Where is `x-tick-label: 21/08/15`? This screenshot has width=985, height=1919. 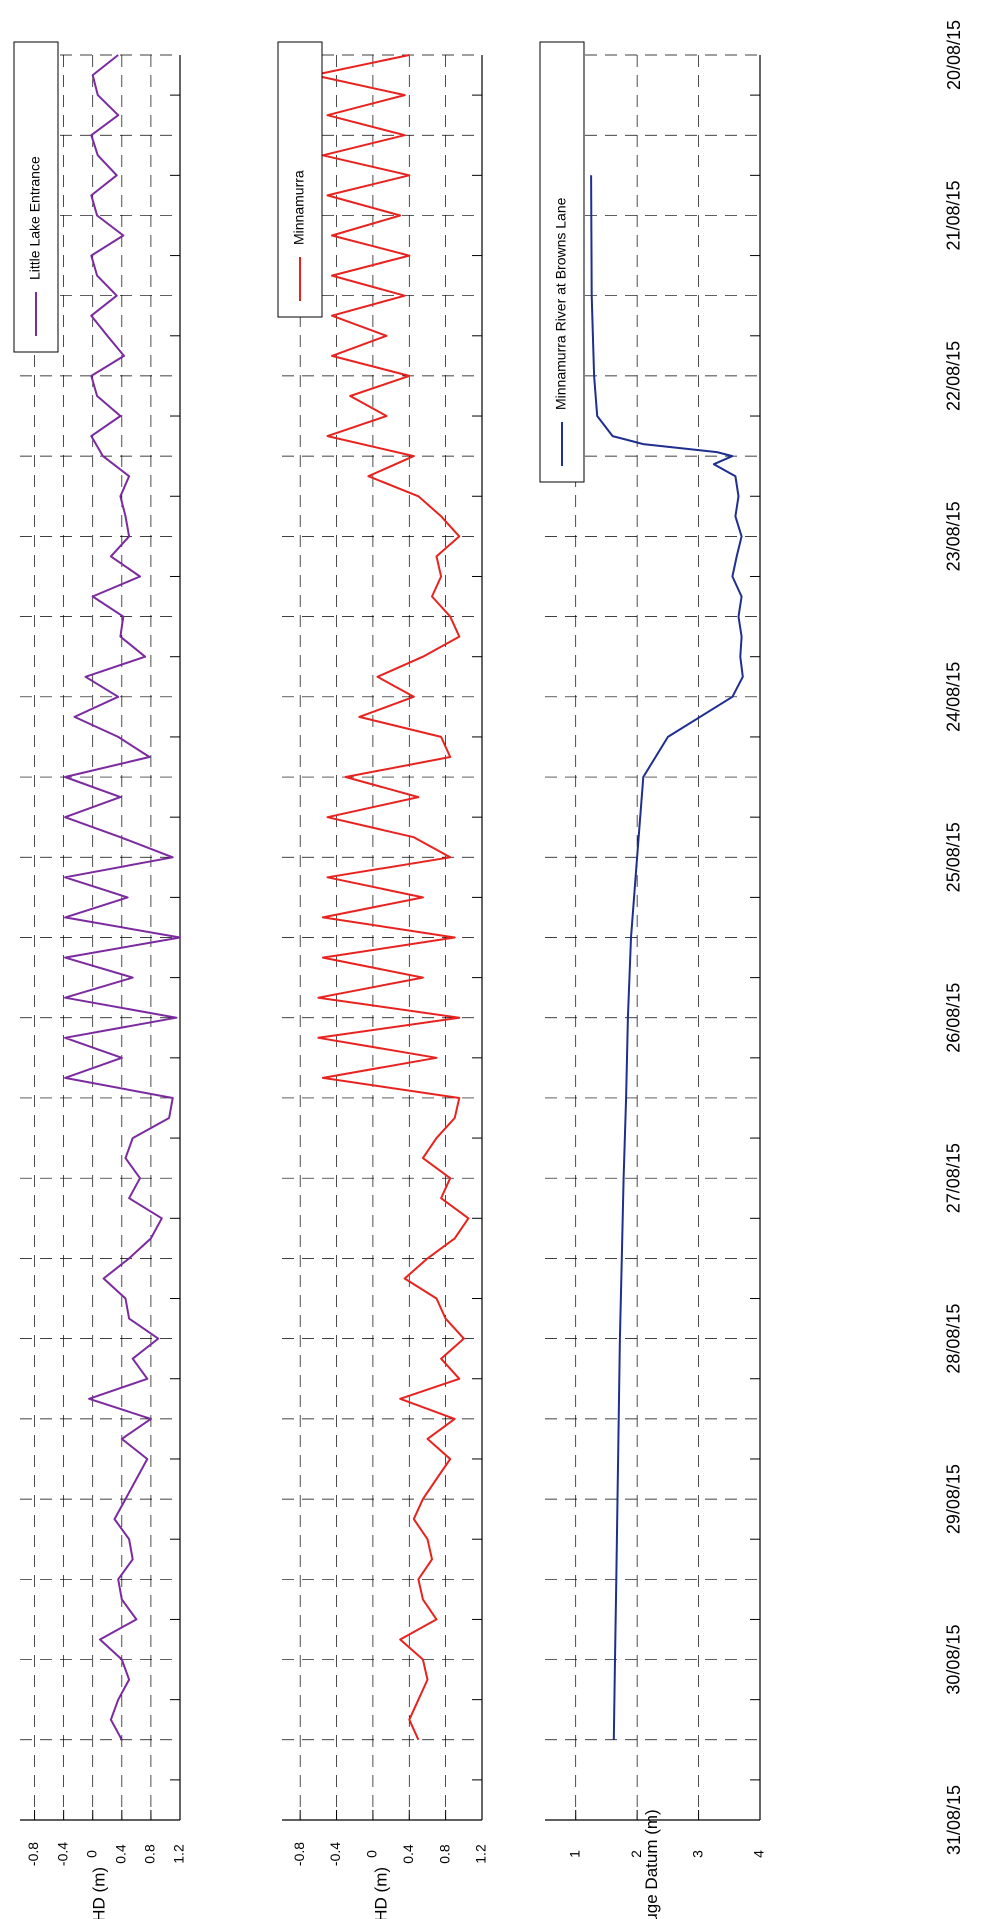
x-tick-label: 21/08/15 is located at coordinates (954, 215).